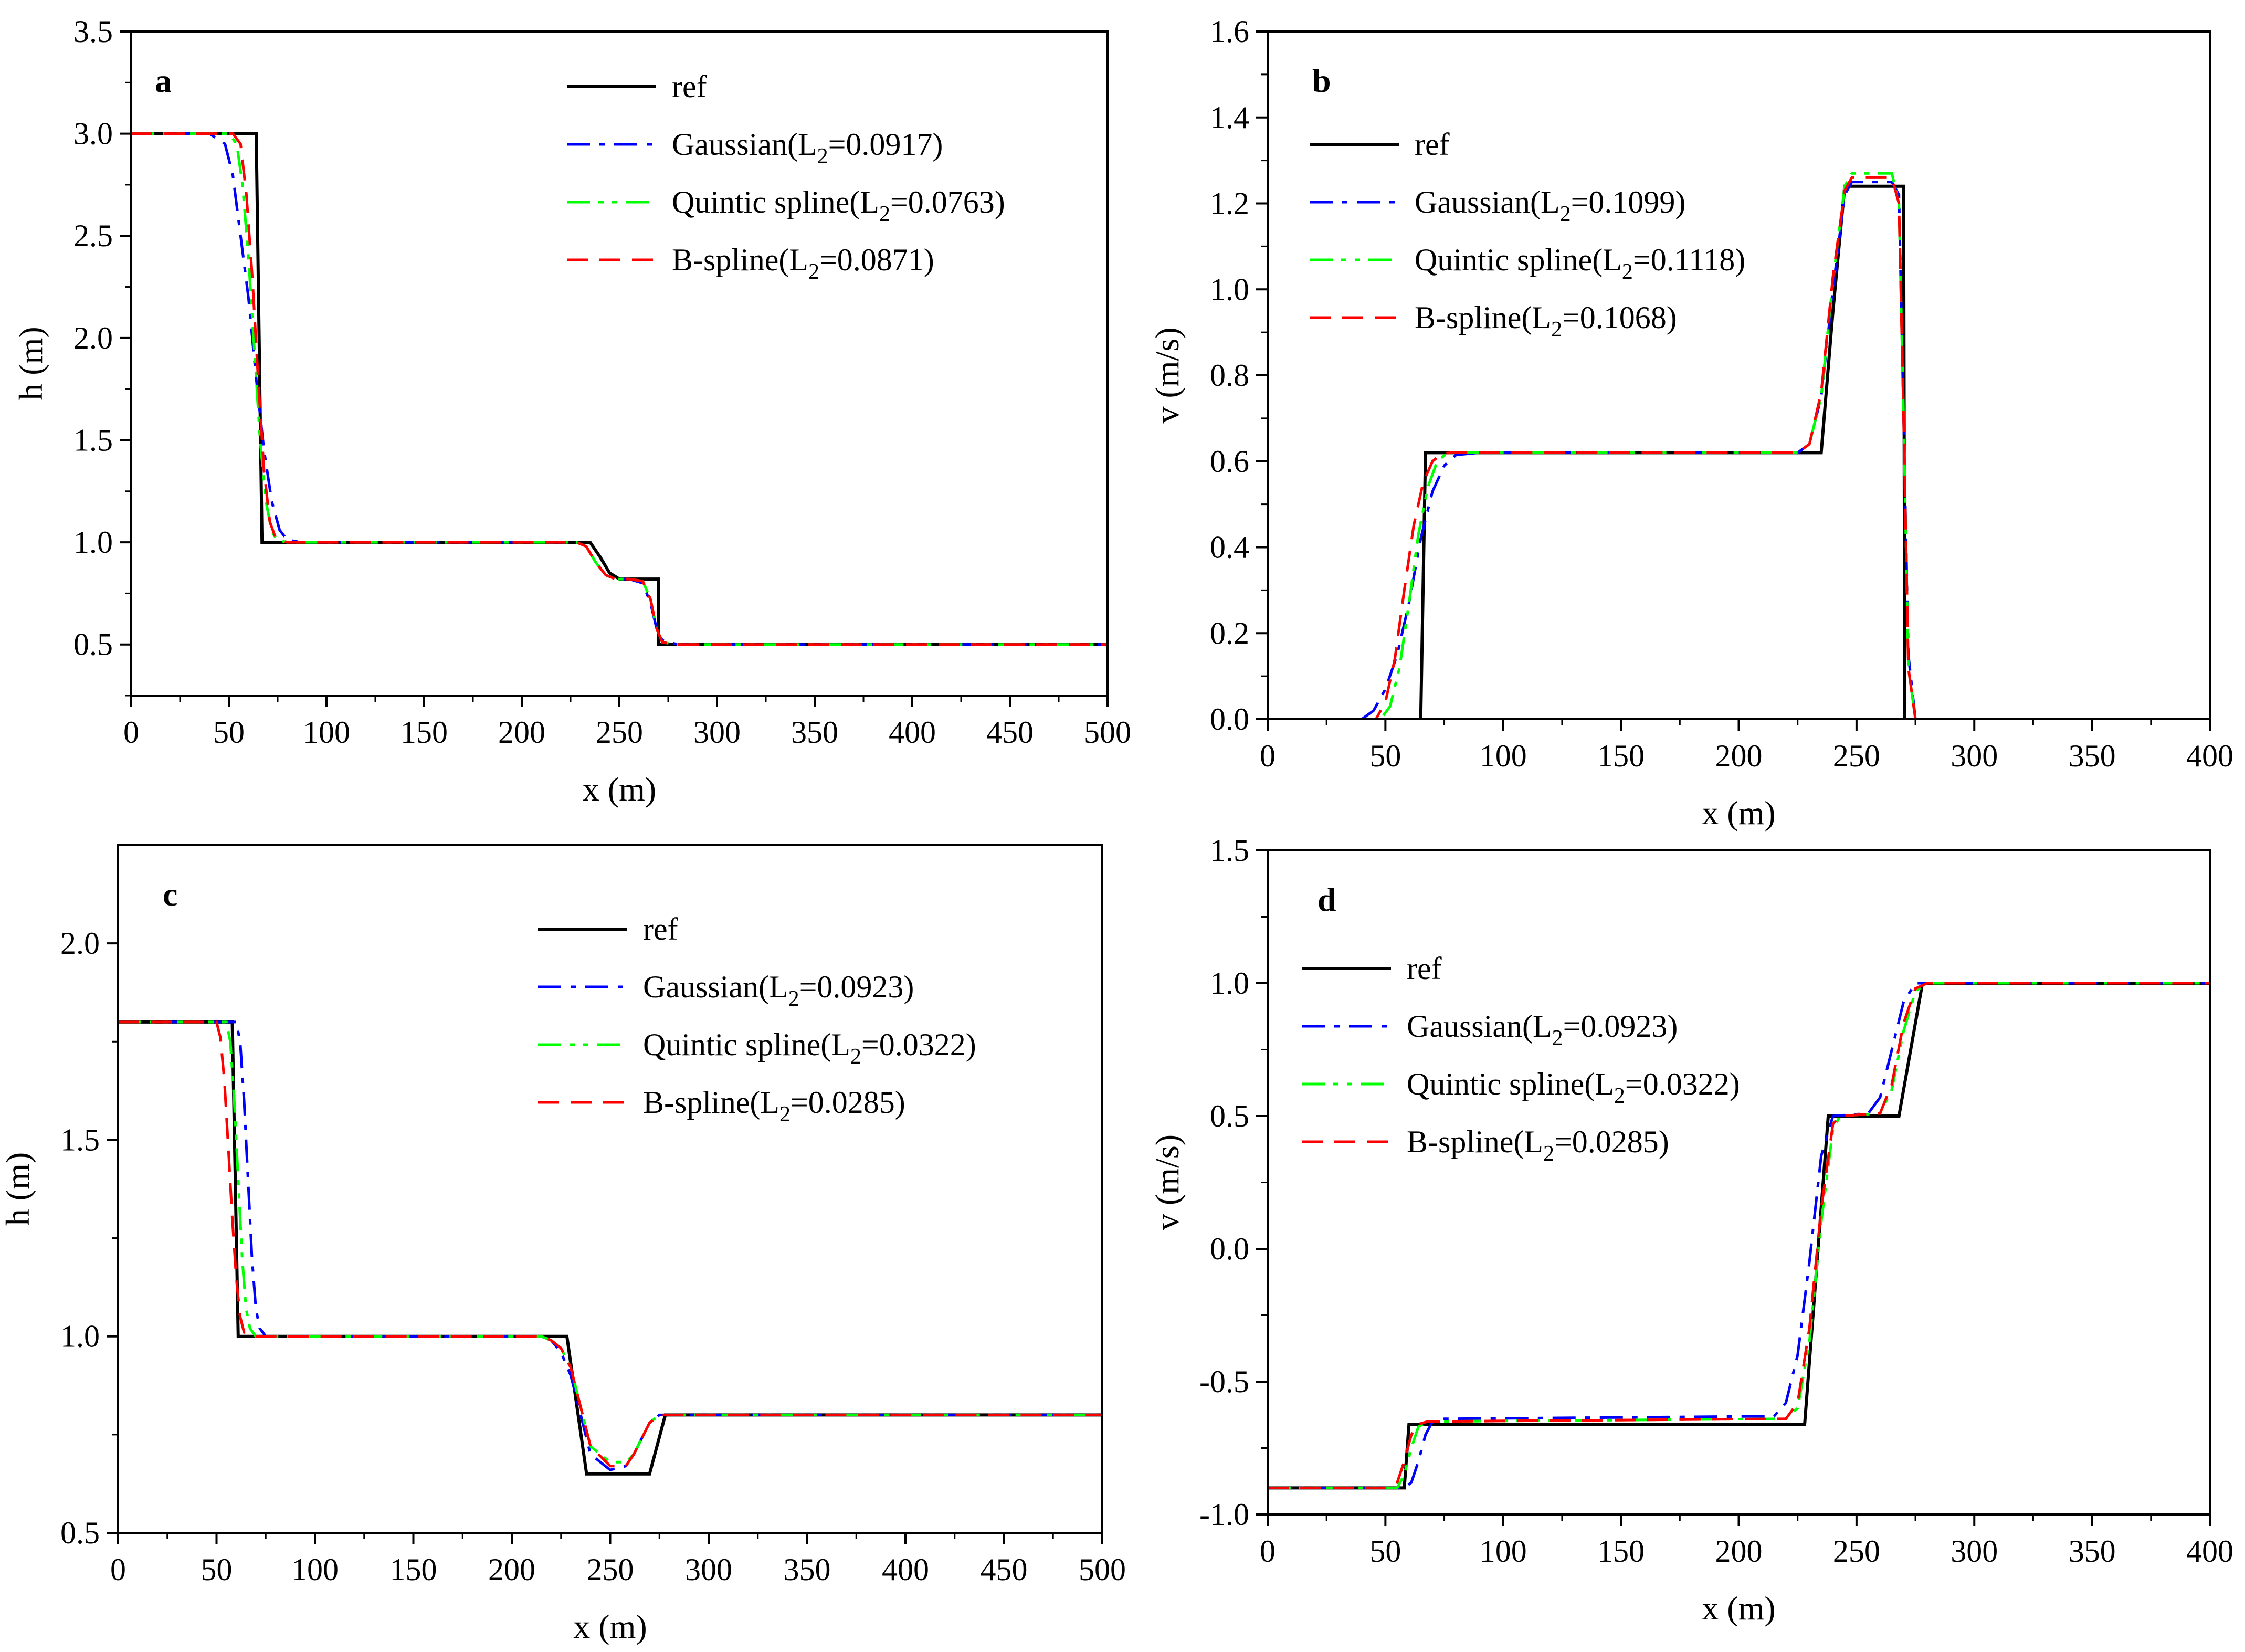 The image size is (2245, 1652). Describe the element at coordinates (1628, 202) in the screenshot. I see `legend-label-tail: =0.1099)` at that location.